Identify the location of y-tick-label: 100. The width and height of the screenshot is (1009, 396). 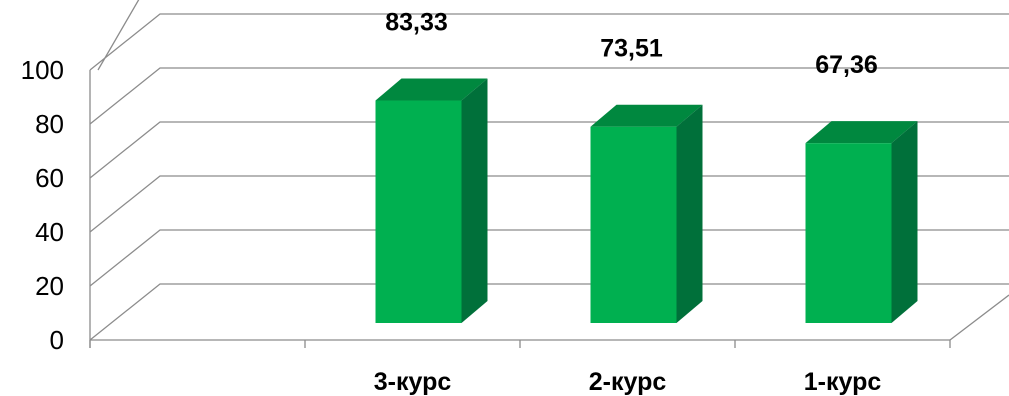
(42, 70).